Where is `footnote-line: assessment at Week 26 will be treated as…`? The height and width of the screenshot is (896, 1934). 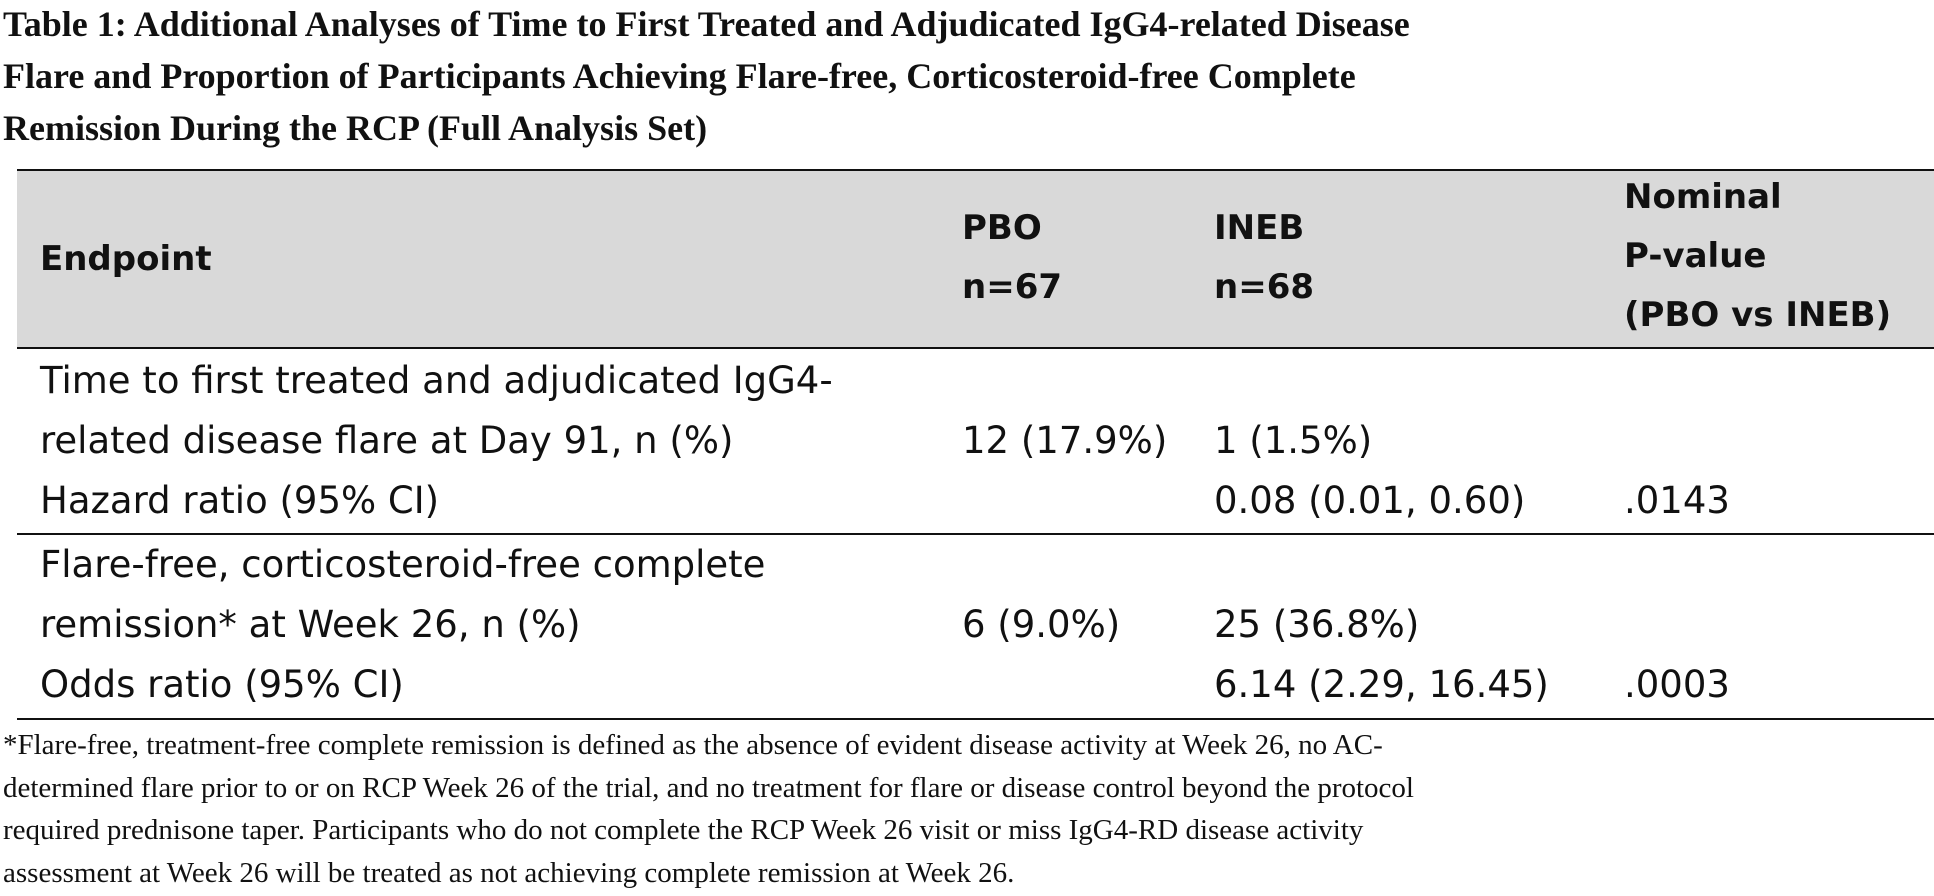
footnote-line: assessment at Week 26 will be treated as… is located at coordinates (509, 872).